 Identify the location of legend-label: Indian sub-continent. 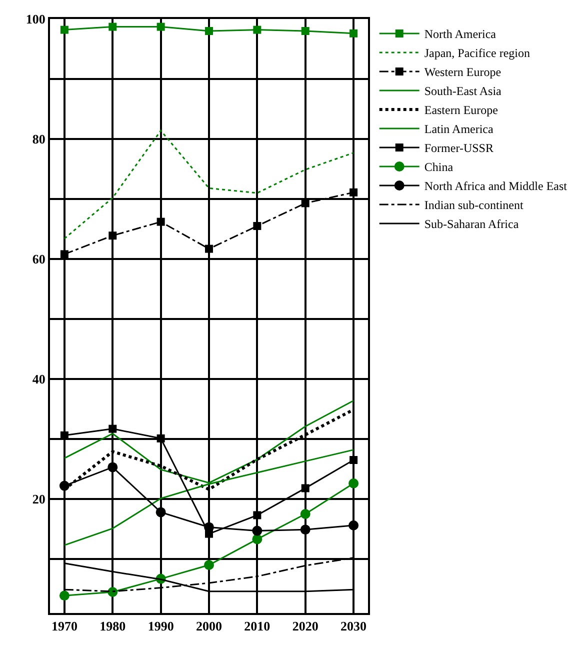
(474, 205).